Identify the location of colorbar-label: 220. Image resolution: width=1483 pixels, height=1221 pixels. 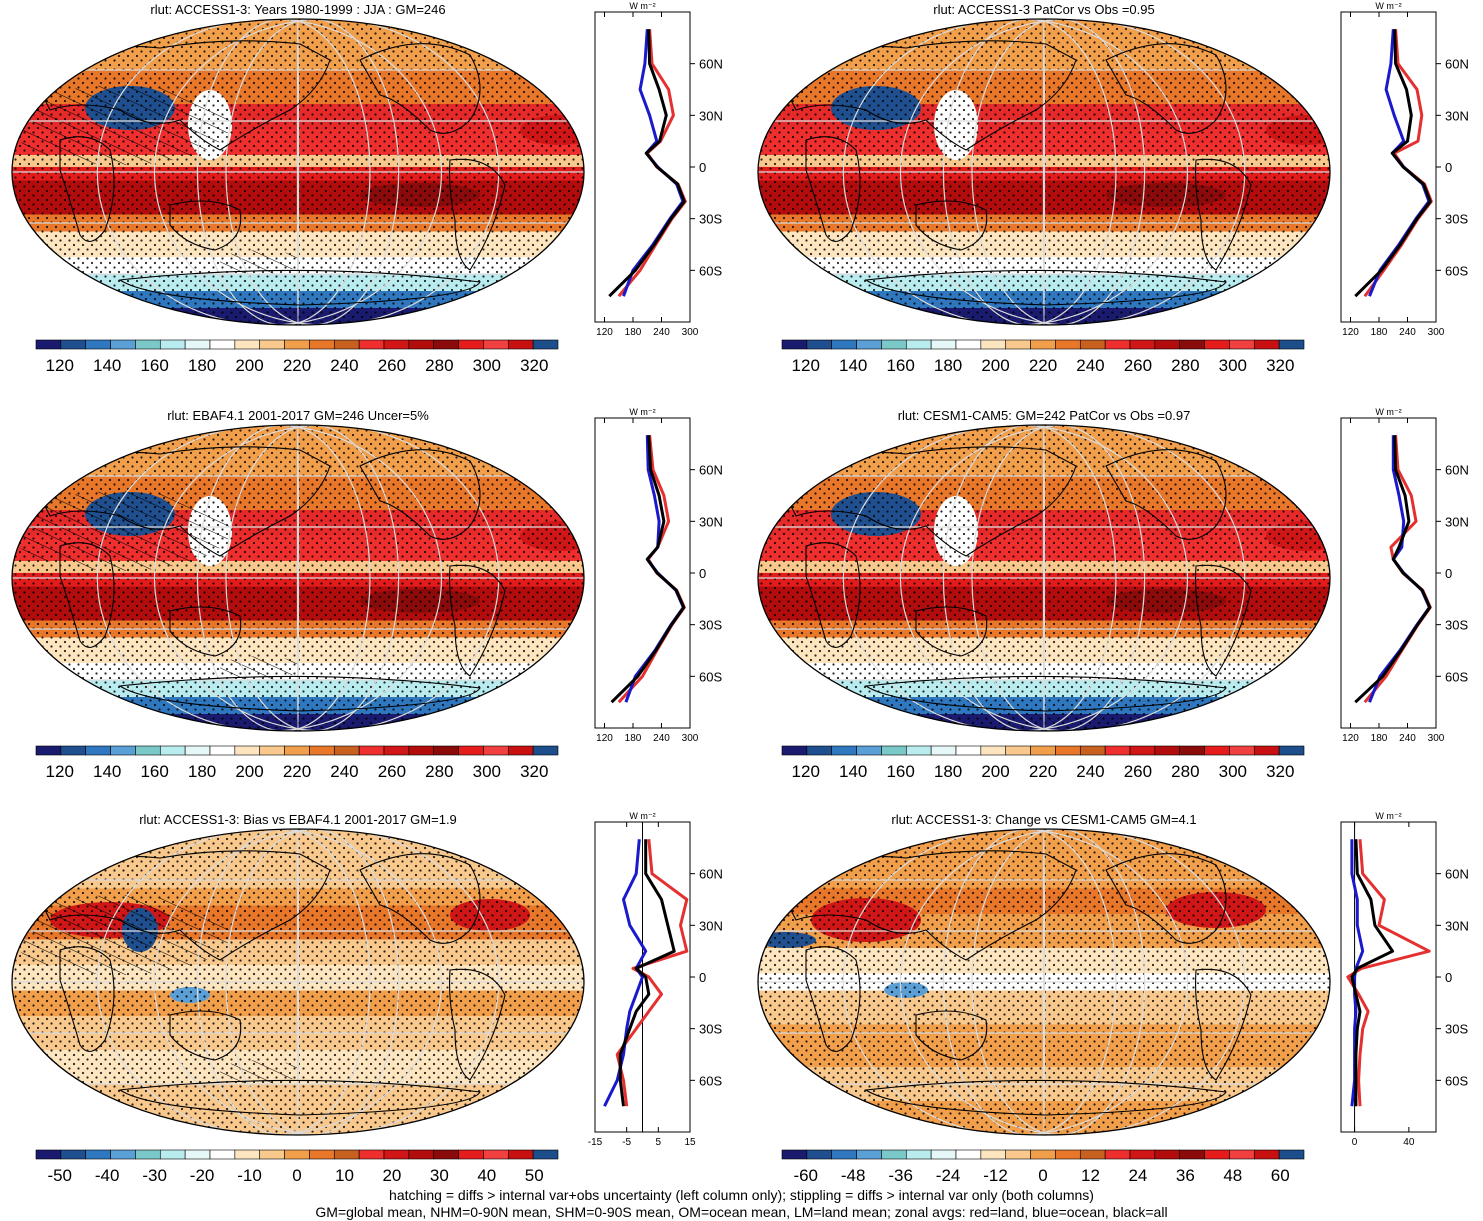
(1043, 365).